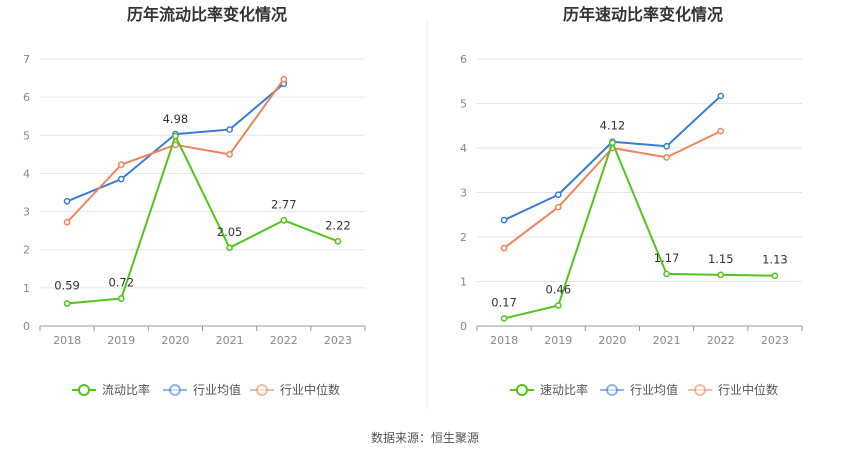  Describe the element at coordinates (126, 389) in the screenshot. I see `legend-label: 流动比率` at that location.